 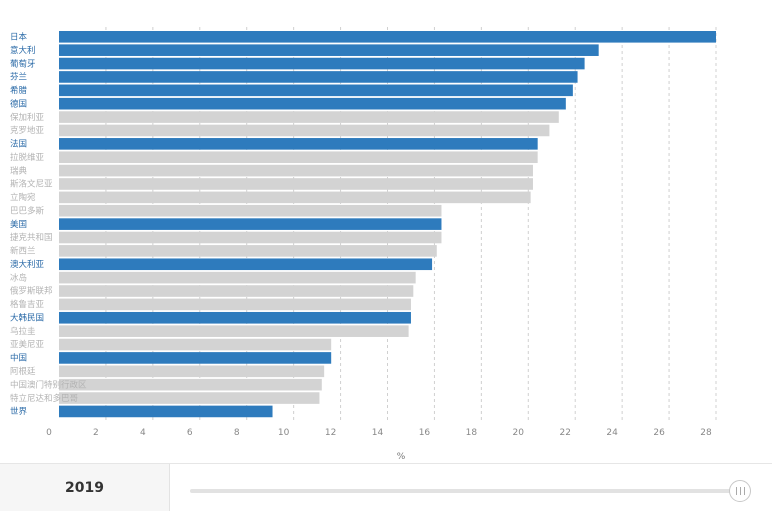 What do you see at coordinates (23, 63) in the screenshot?
I see `category-label: 葡萄牙` at bounding box center [23, 63].